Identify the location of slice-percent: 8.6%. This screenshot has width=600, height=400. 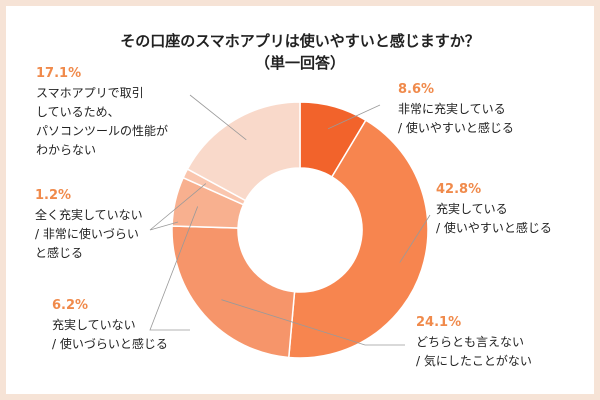
(416, 89).